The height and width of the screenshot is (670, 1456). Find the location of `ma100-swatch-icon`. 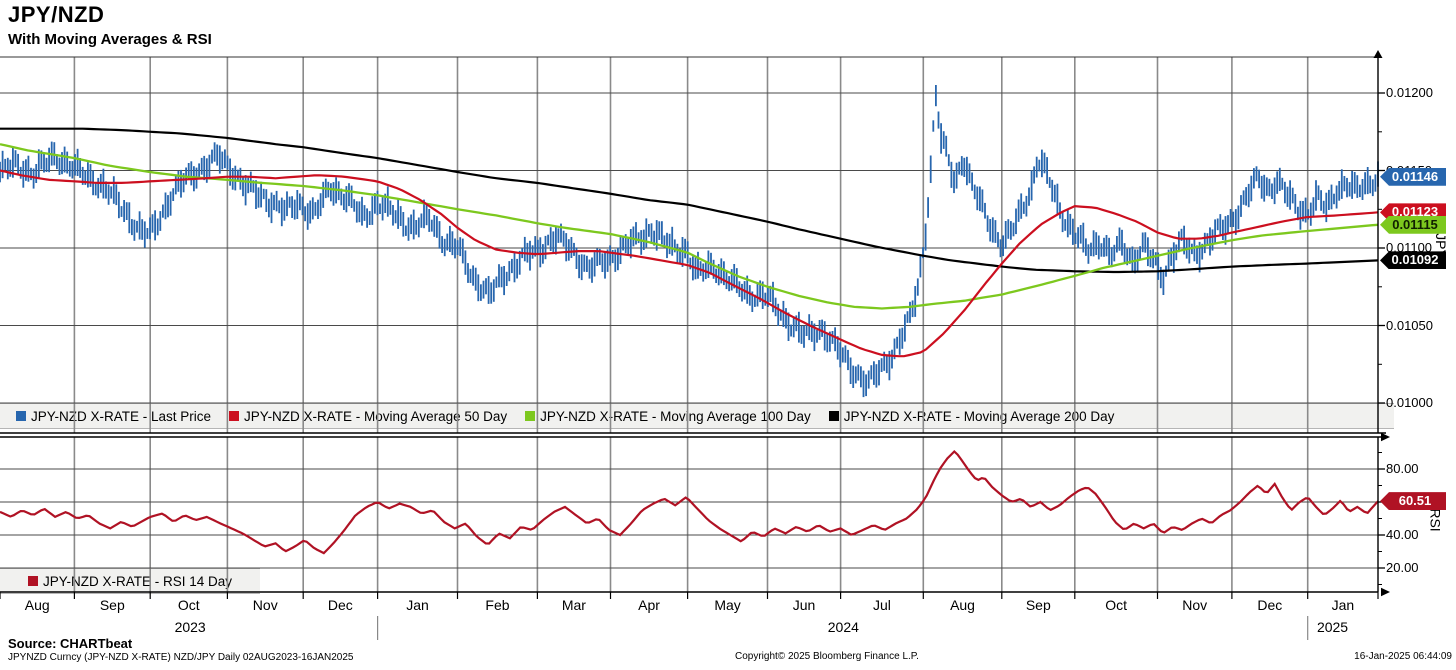

ma100-swatch-icon is located at coordinates (530, 416).